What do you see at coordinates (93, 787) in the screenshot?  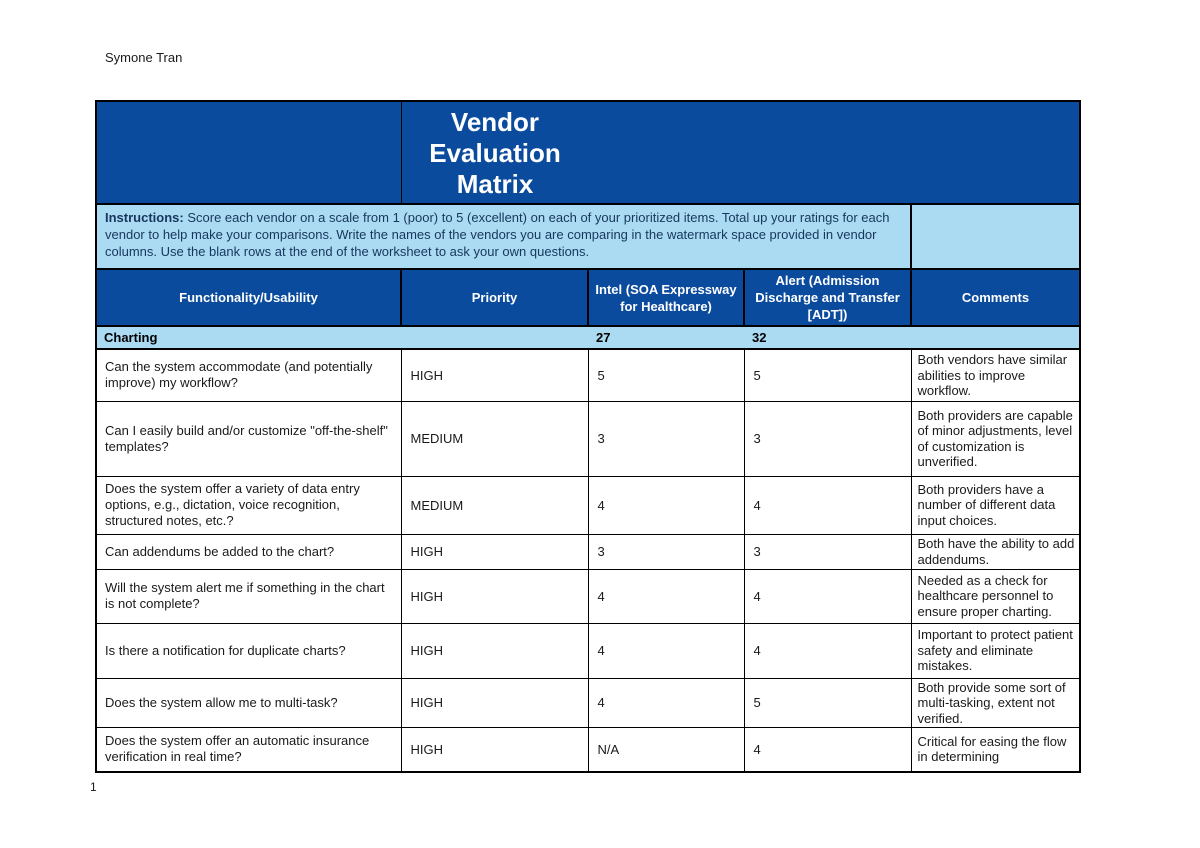 I see `page-number: 1` at bounding box center [93, 787].